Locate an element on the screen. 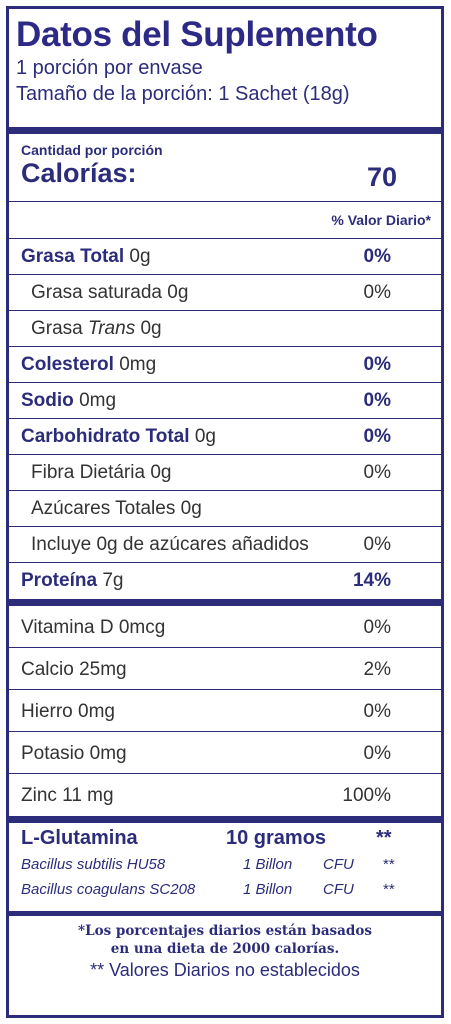 The height and width of the screenshot is (1024, 451). footnote-line-3: ** Valores Diarios no establecidos is located at coordinates (225, 970).